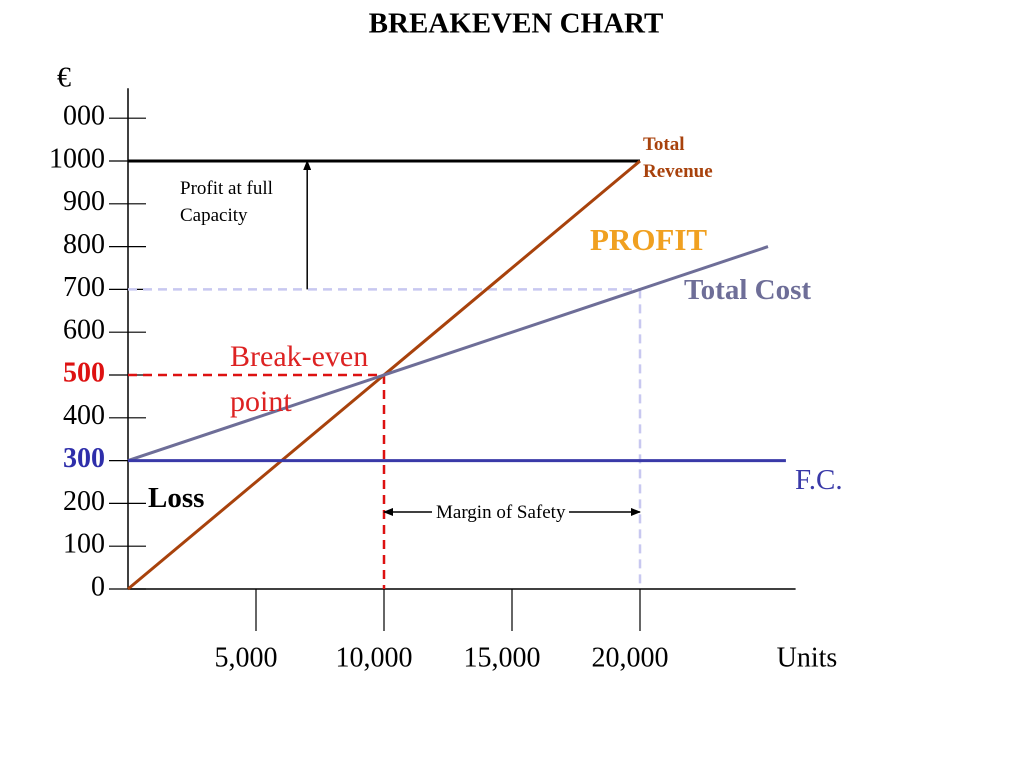 This screenshot has width=1024, height=768. Describe the element at coordinates (64, 77) in the screenshot. I see `y-axis-label: €` at that location.